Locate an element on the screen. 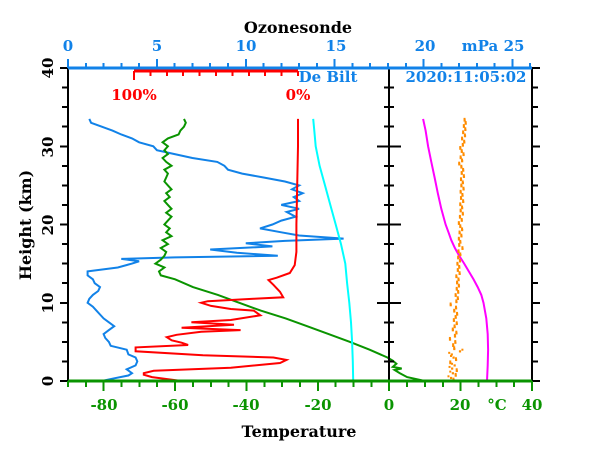  y-tick-labels: 0 10 20 30 40 is located at coordinates (48, 222).